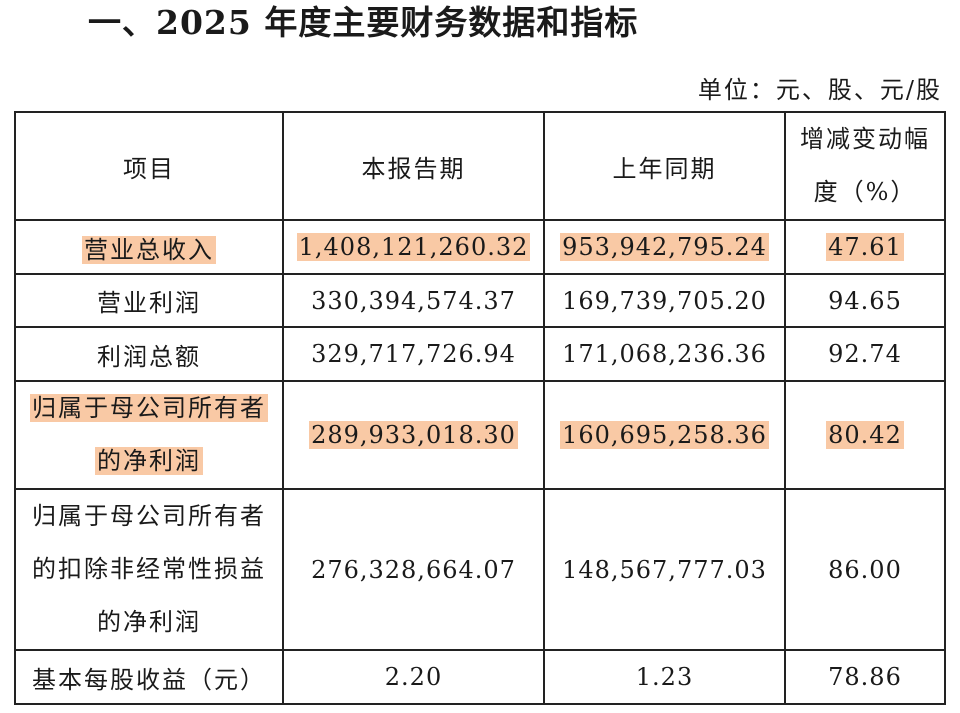 The width and height of the screenshot is (960, 713). Describe the element at coordinates (865, 300) in the screenshot. I see `row-change: 94.65` at that location.